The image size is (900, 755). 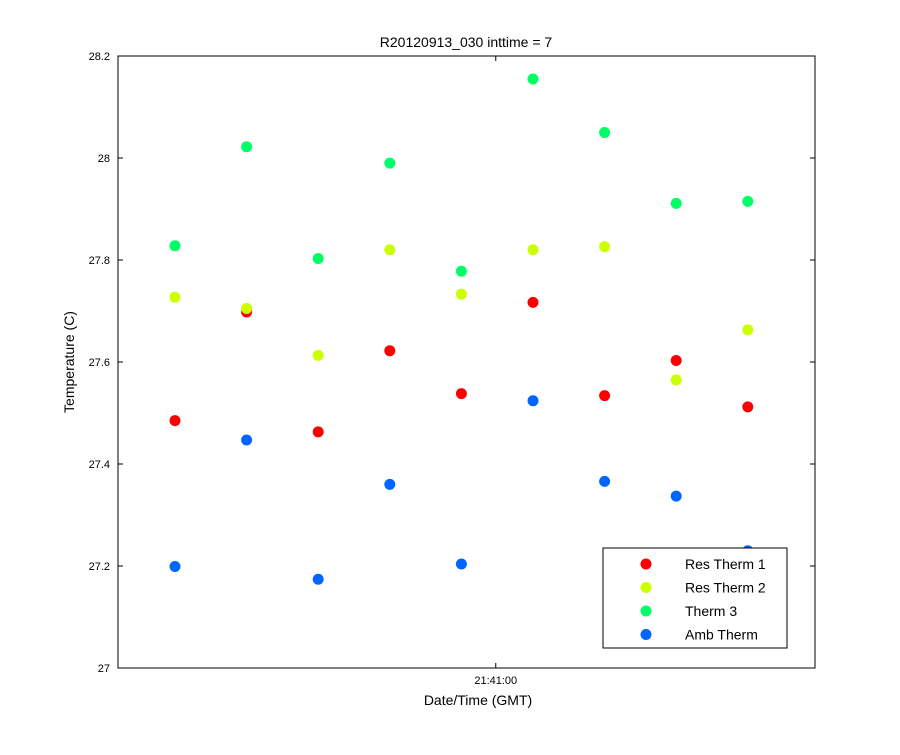 What do you see at coordinates (99, 57) in the screenshot?
I see `y-tick-label: 28.2` at bounding box center [99, 57].